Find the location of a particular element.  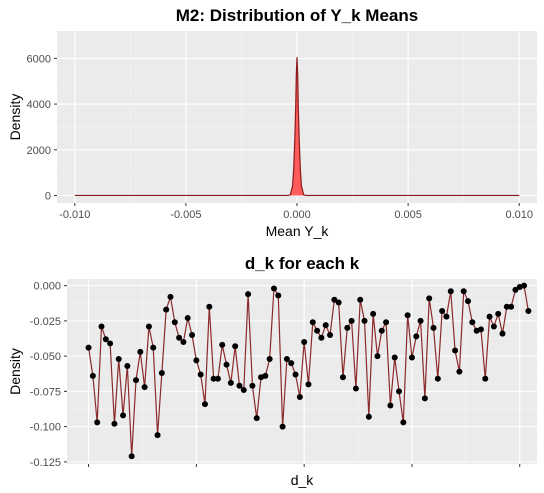

y-tick-label: -0.075 is located at coordinates (45, 392).